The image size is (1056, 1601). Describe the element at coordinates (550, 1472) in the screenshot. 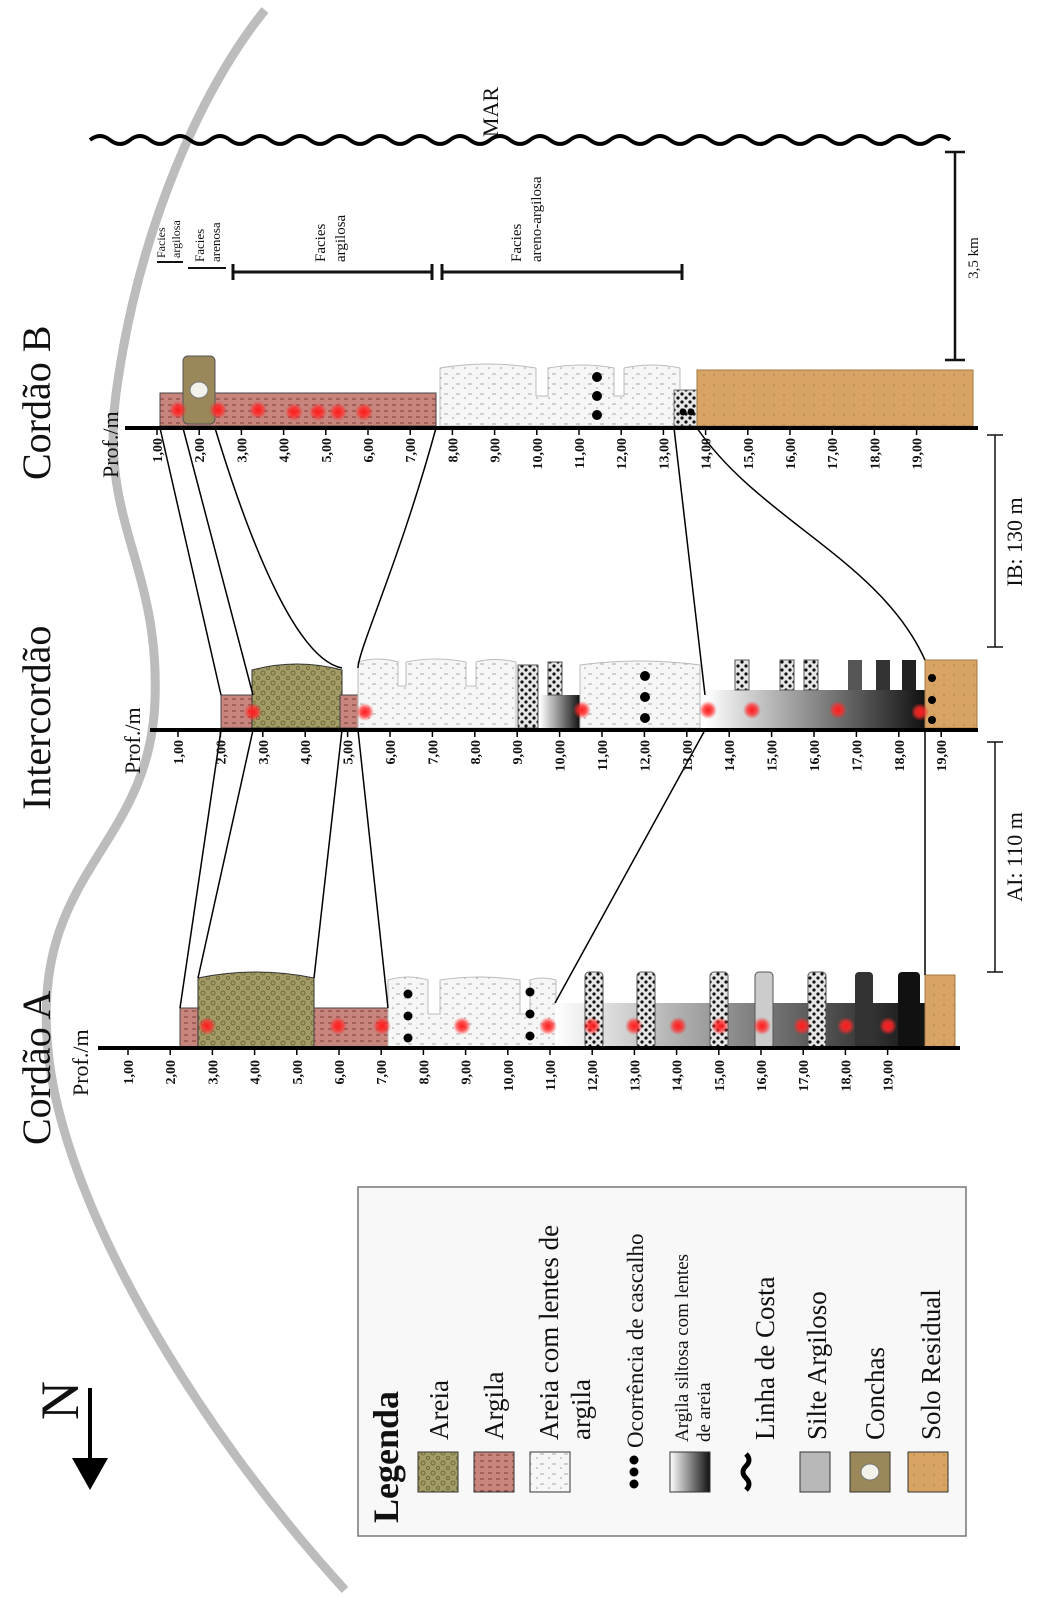

I see `legend-swatch-areia-lentes` at that location.